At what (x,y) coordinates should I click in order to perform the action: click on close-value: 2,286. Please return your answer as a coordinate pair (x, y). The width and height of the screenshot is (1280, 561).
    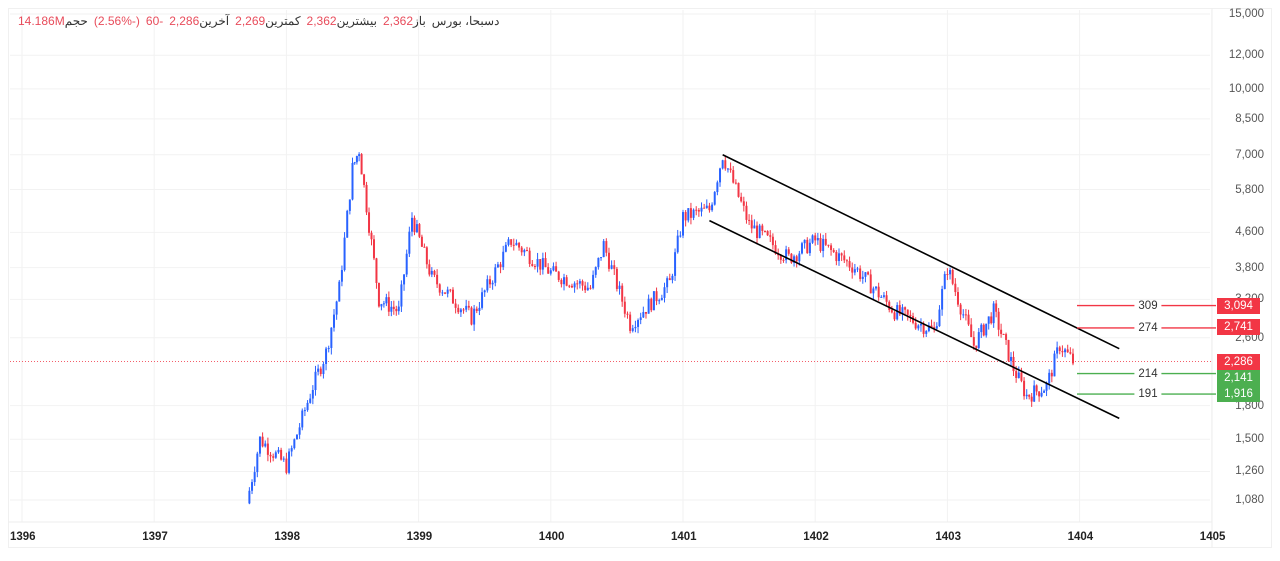
    Looking at the image, I should click on (184, 21).